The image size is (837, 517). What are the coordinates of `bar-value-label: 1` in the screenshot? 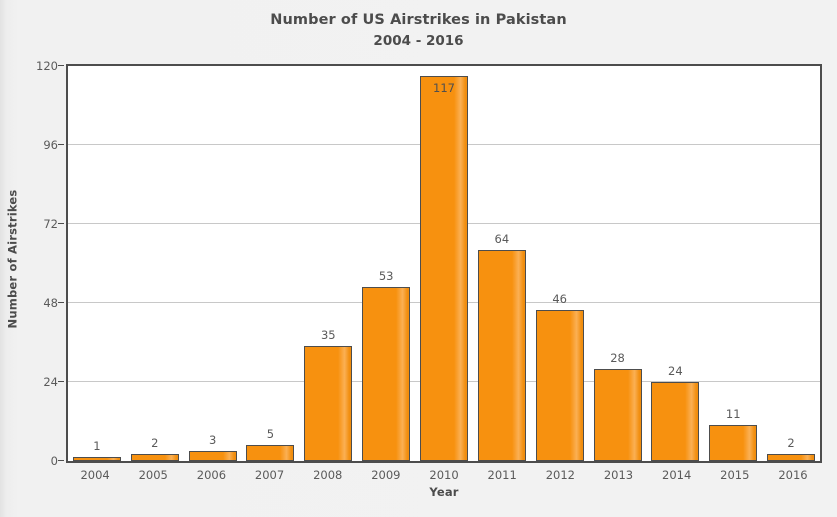 It's located at (97, 446).